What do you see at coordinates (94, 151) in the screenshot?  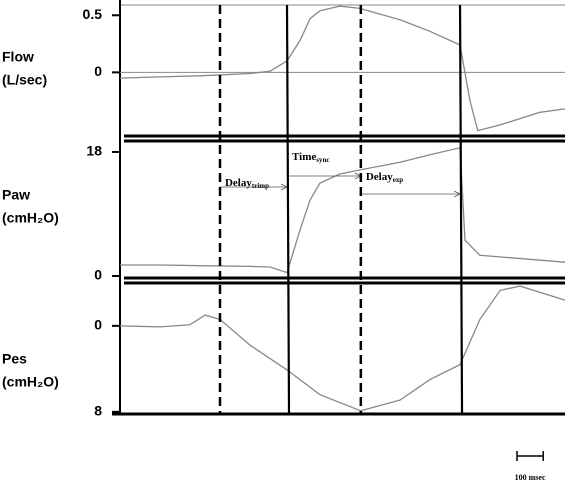 I see `y-tick-label: 18` at bounding box center [94, 151].